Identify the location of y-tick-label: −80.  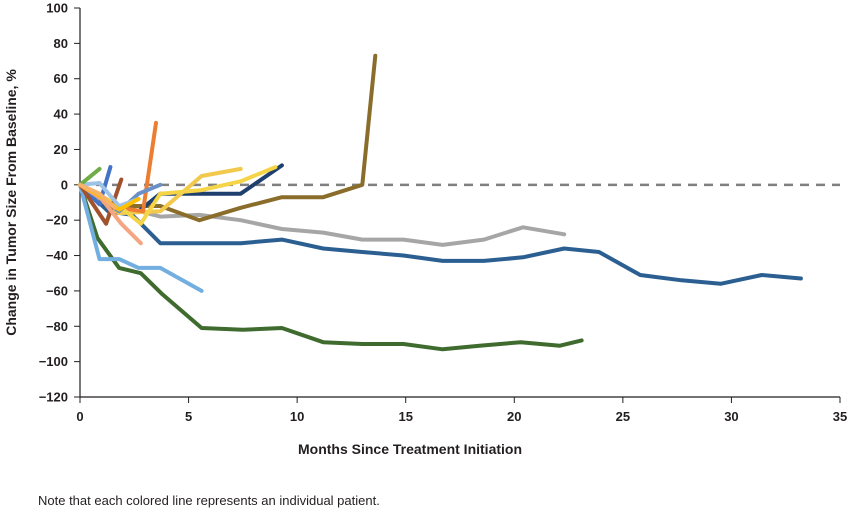
(57, 326).